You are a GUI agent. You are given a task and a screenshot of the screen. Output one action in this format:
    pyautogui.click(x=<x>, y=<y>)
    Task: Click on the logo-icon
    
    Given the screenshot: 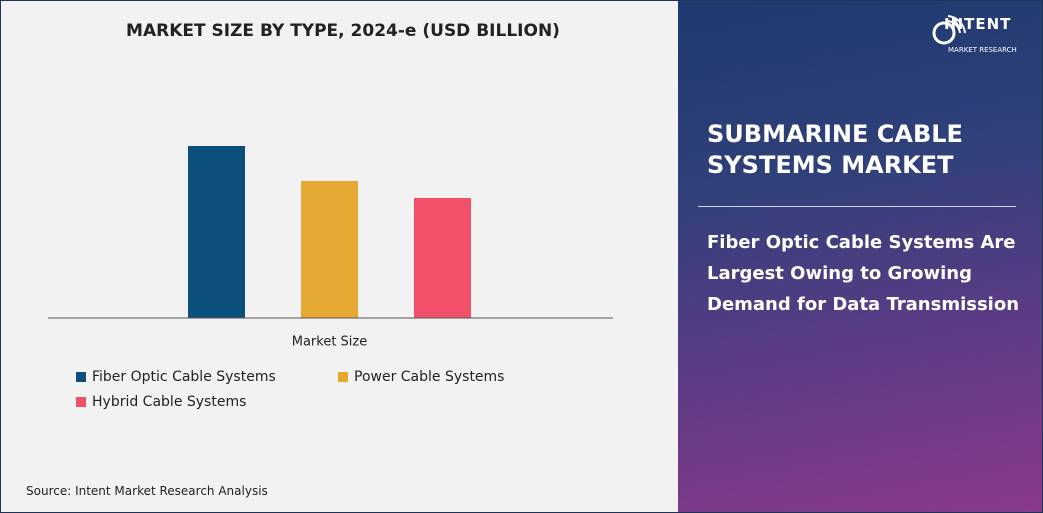 What is the action you would take?
    pyautogui.click(x=949, y=30)
    